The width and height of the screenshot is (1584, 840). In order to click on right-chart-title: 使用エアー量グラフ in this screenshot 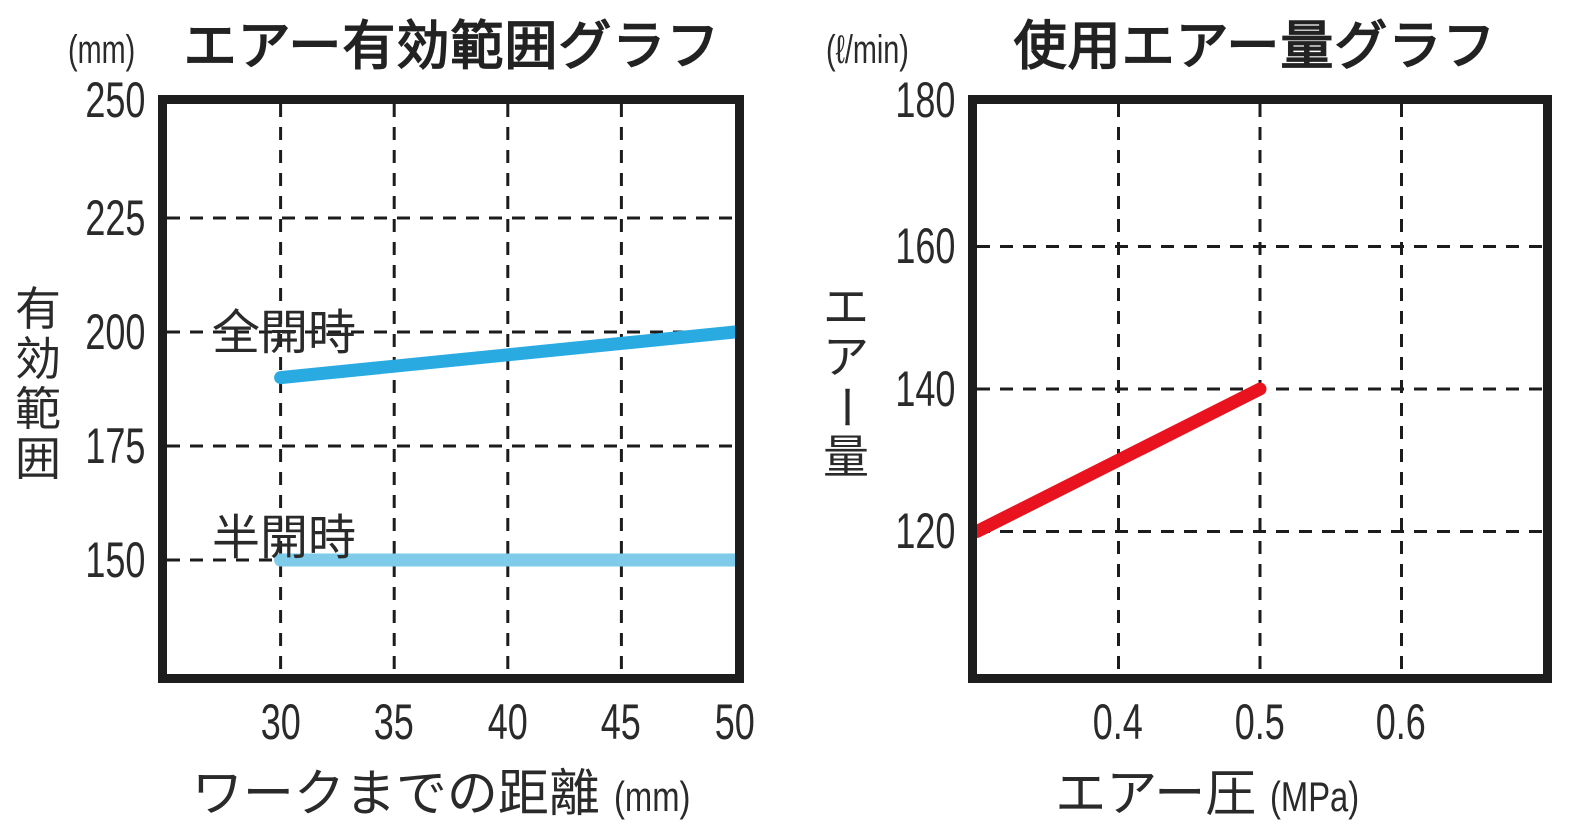, I will do `click(1255, 46)`.